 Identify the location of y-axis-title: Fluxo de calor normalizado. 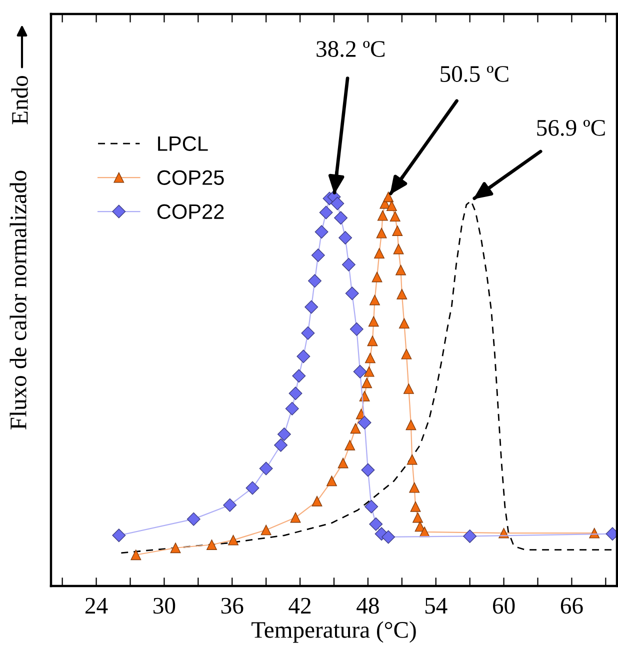
(18, 300).